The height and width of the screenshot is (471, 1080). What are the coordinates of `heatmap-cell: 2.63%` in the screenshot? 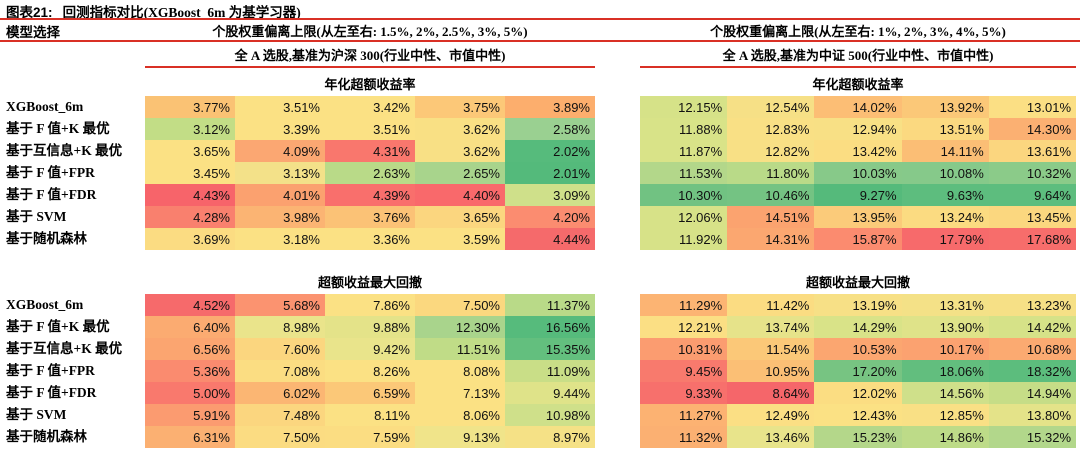 It's located at (370, 173).